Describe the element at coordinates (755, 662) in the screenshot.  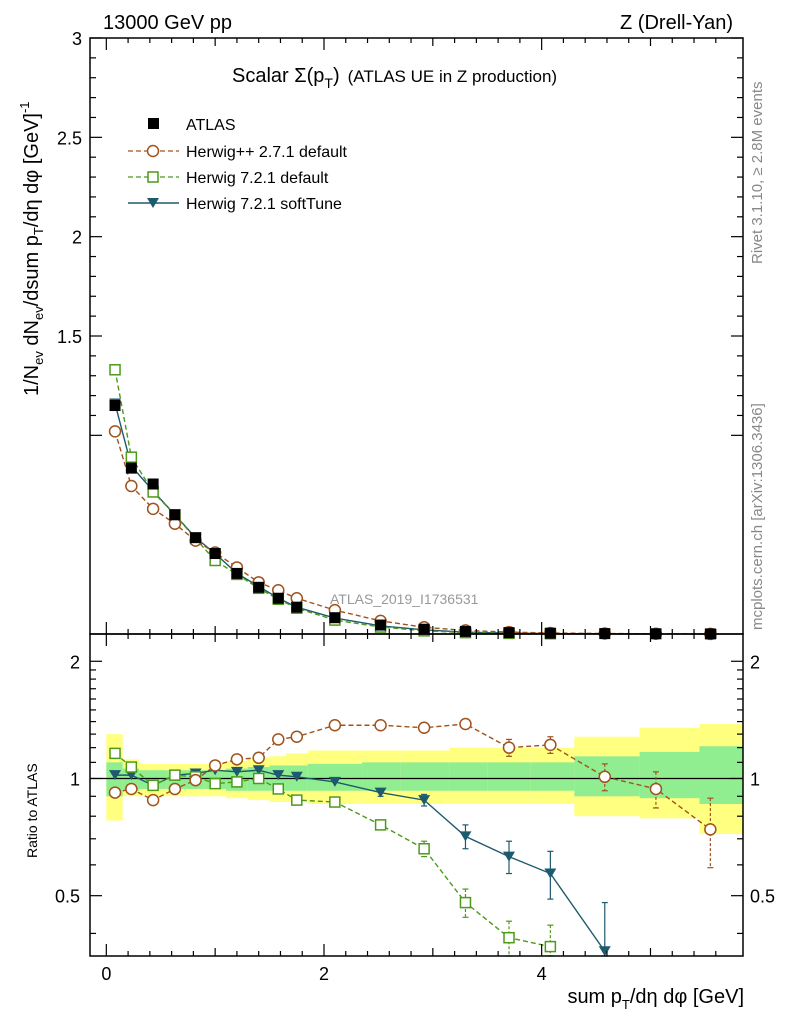
I see `ratio-y-tick-label-right: 2` at that location.